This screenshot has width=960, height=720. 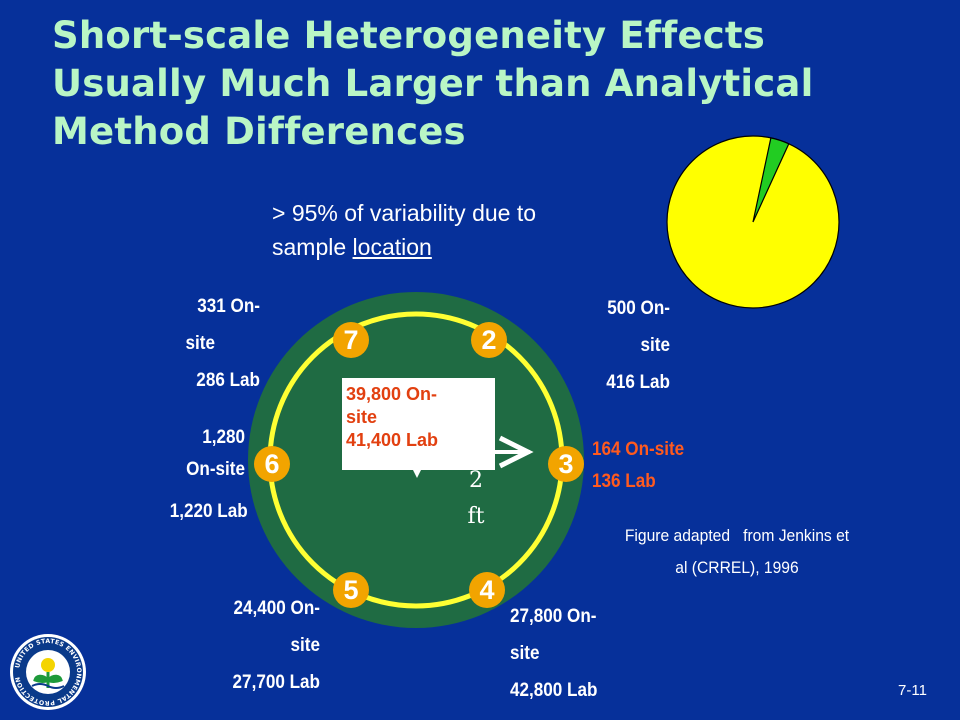 I want to click on sample-3-onsite: 164 On-site, so click(x=638, y=449).